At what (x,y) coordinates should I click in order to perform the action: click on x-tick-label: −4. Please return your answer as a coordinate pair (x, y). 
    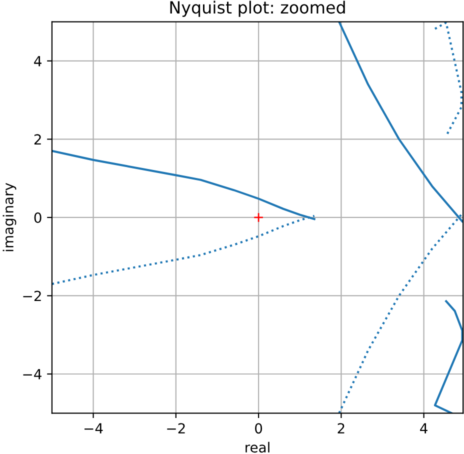
    Looking at the image, I should click on (93, 428).